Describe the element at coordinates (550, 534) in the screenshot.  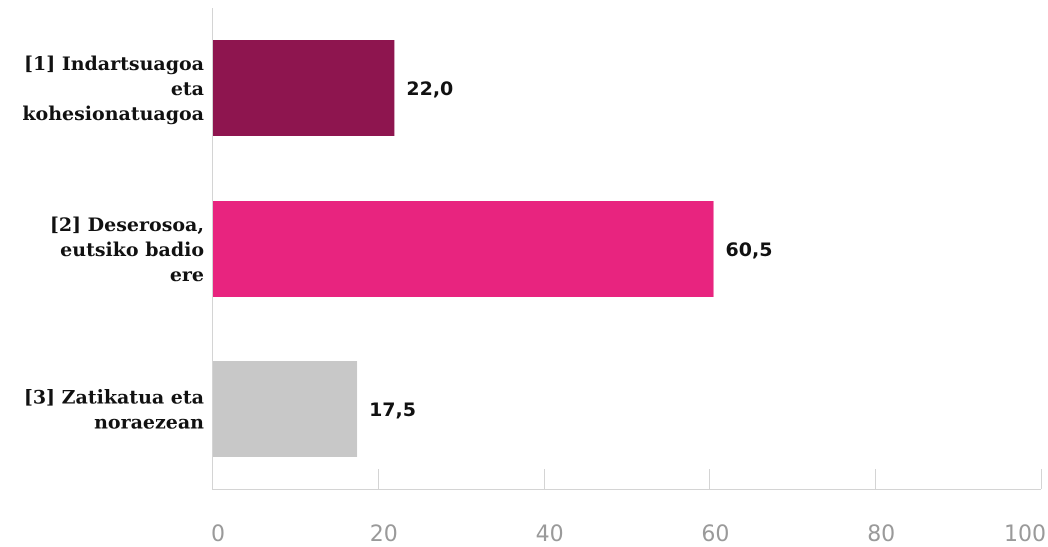
I see `x-tick-label-40: 40` at that location.